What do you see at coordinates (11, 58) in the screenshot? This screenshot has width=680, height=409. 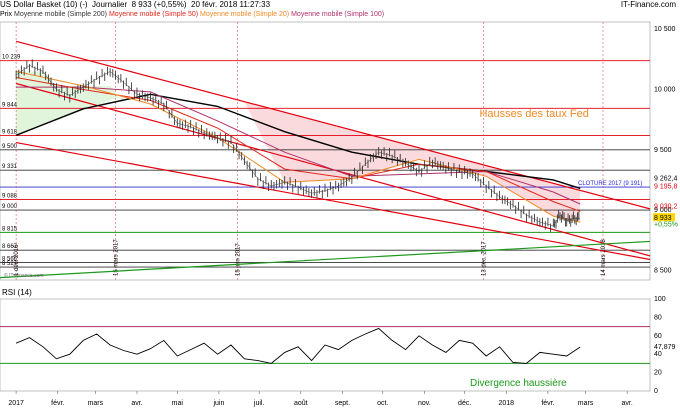 I see `level-label: 10 239` at bounding box center [11, 58].